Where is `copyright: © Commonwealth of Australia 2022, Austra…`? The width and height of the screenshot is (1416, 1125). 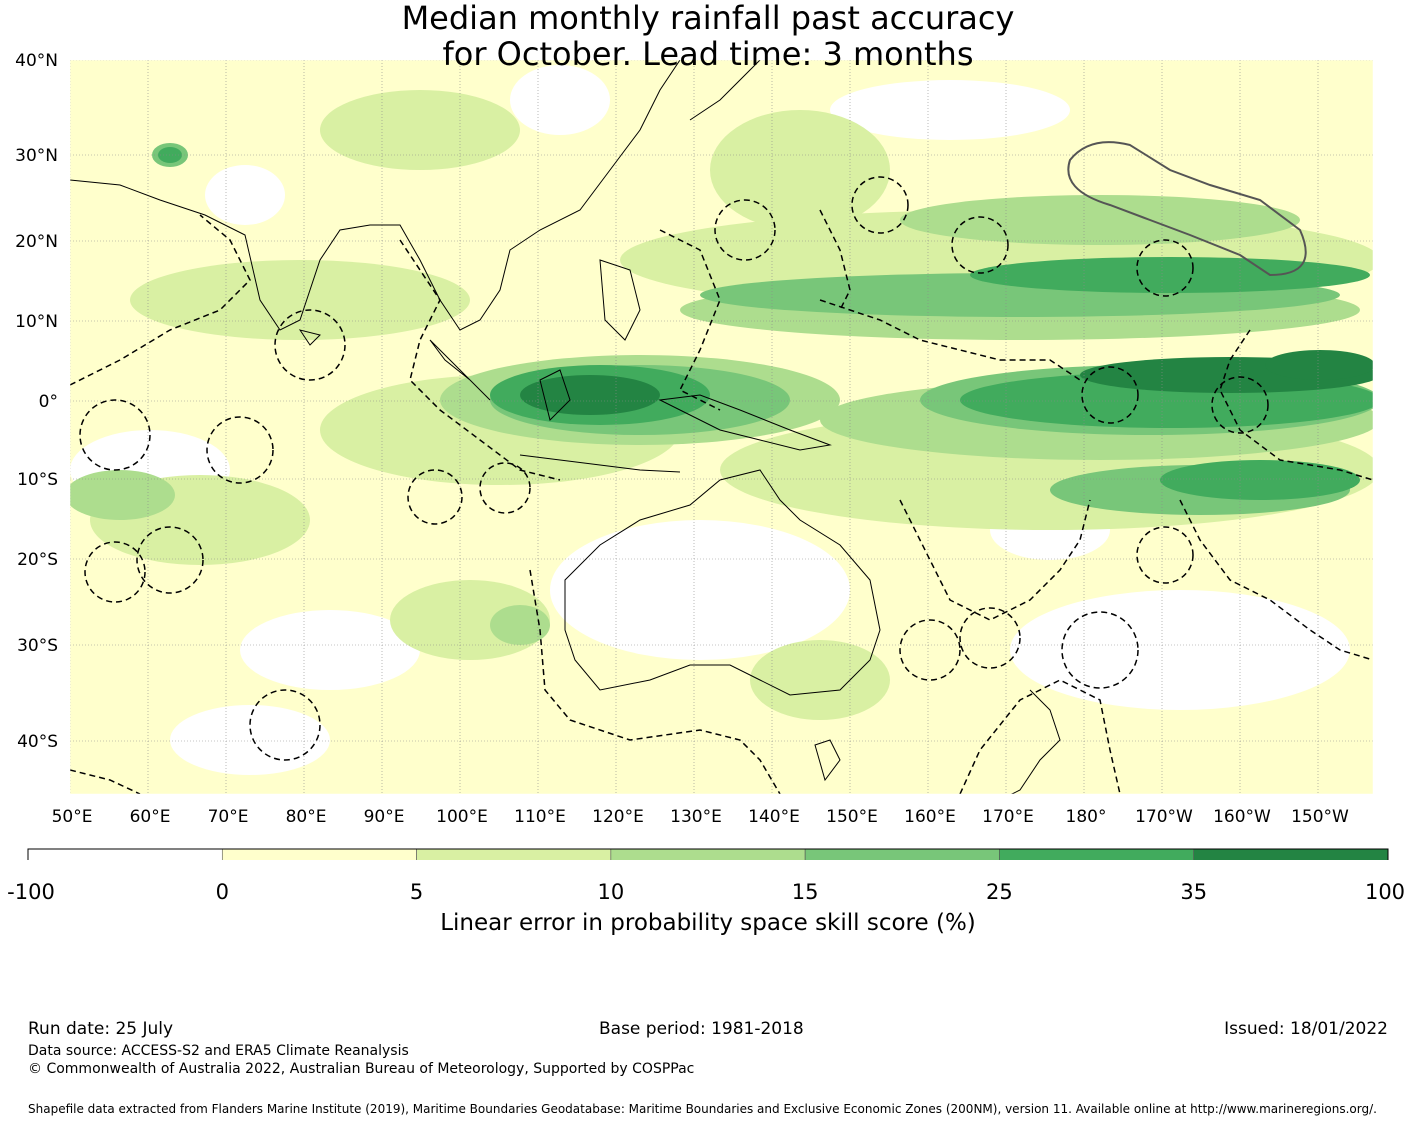
copyright: © Commonwealth of Australia 2022, Austra… is located at coordinates (361, 1069).